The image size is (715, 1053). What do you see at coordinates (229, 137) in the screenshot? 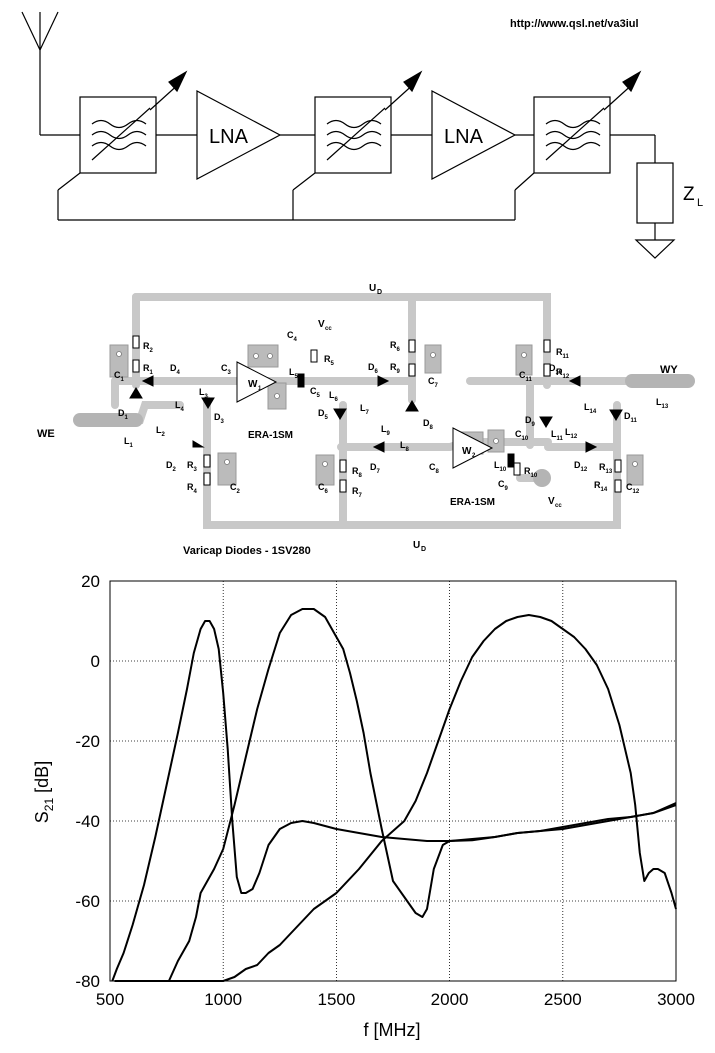
I see `lna-1-label: LNA` at bounding box center [229, 137].